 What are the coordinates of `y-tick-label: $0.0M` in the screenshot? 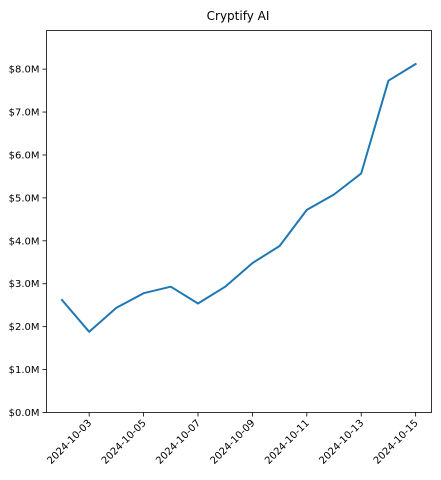 It's located at (24, 413).